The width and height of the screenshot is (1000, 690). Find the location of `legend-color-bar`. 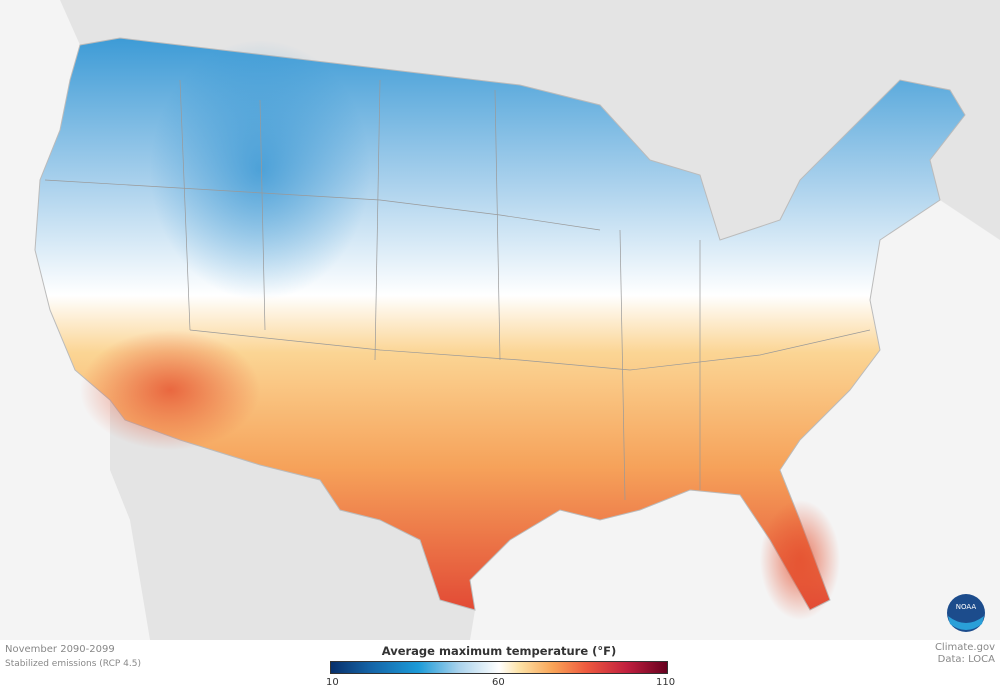

legend-color-bar is located at coordinates (499, 667).